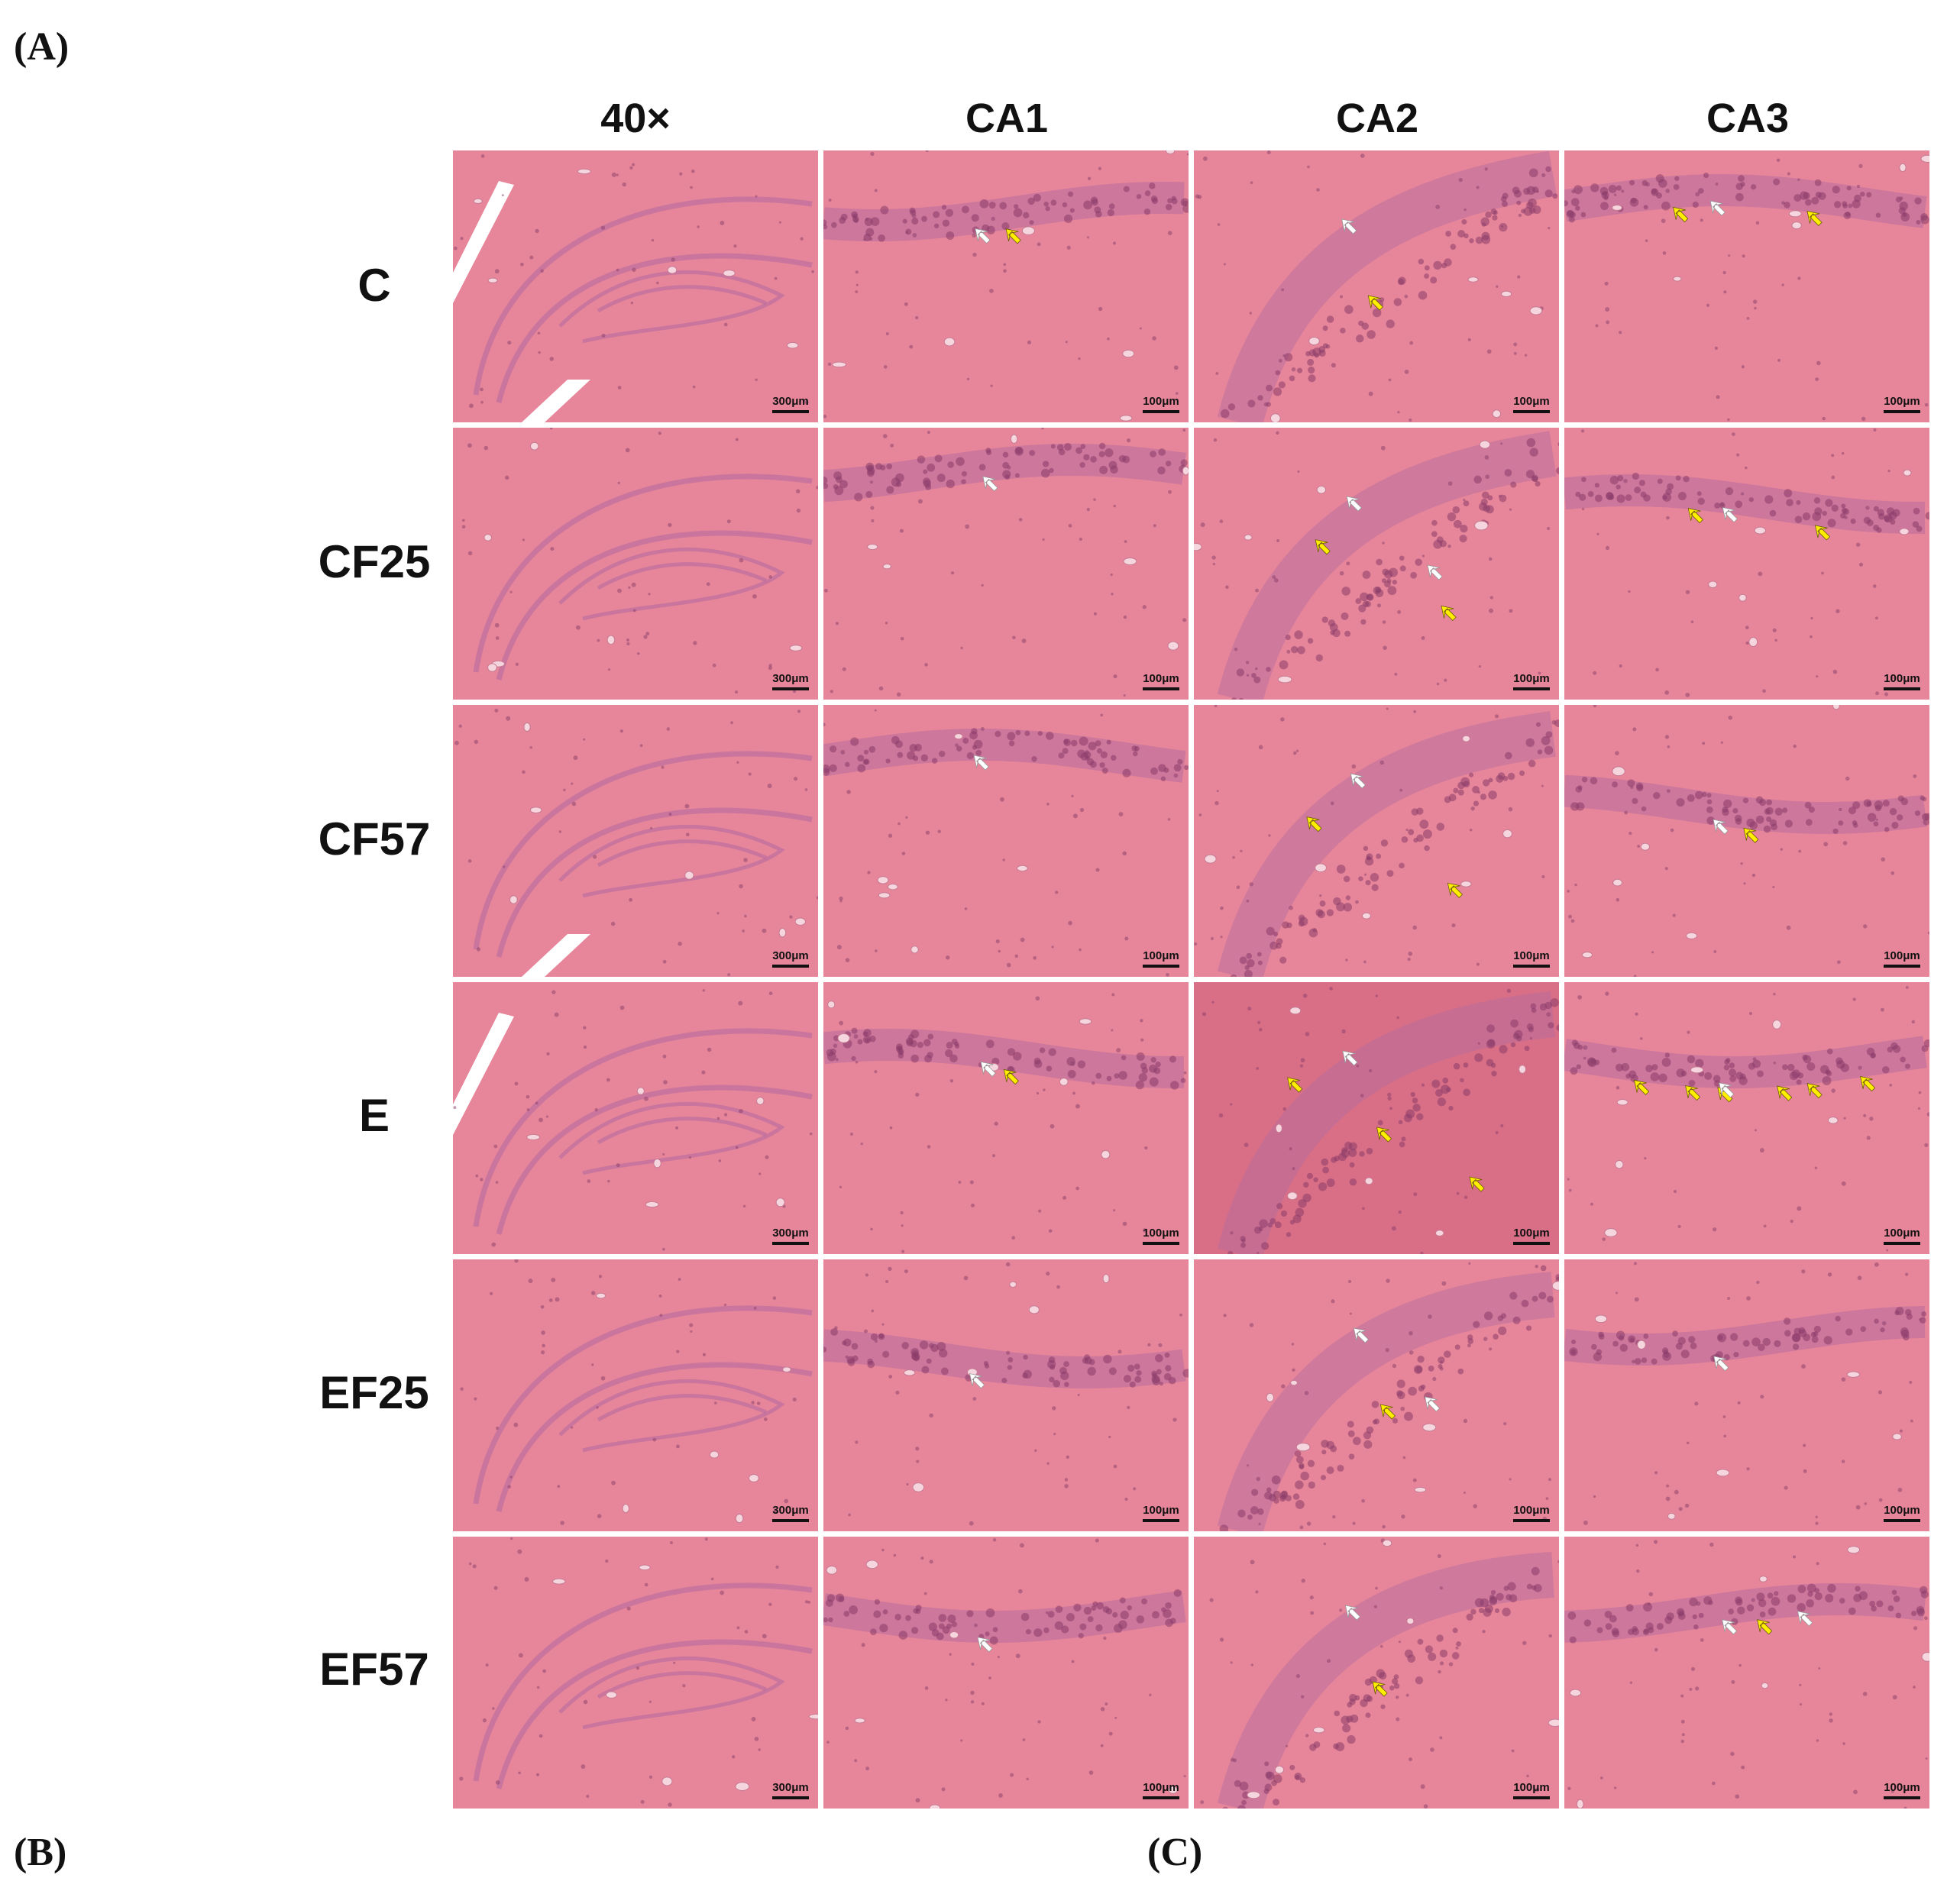  Describe the element at coordinates (1175, 1853) in the screenshot. I see `panel-label-c: (C)` at that location.